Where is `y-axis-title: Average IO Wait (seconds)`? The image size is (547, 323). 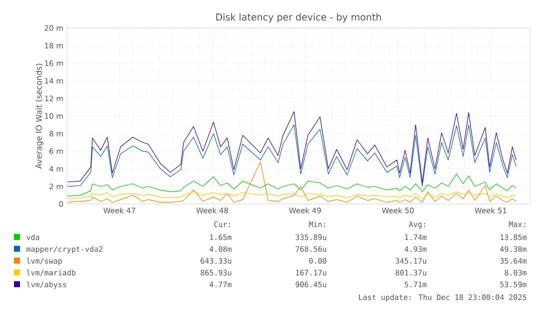 y-axis-title: Average IO Wait (seconds) is located at coordinates (40, 116).